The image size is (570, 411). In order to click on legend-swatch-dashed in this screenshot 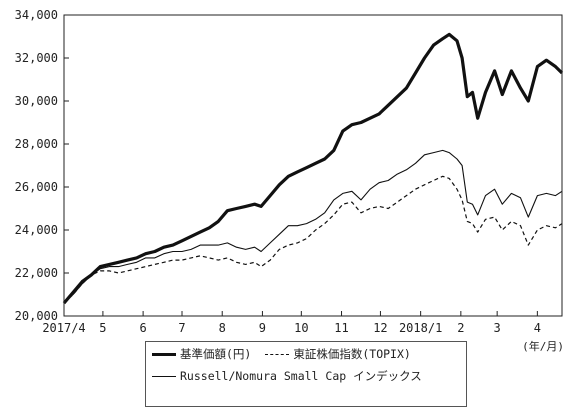, I will do `click(277, 354)`.